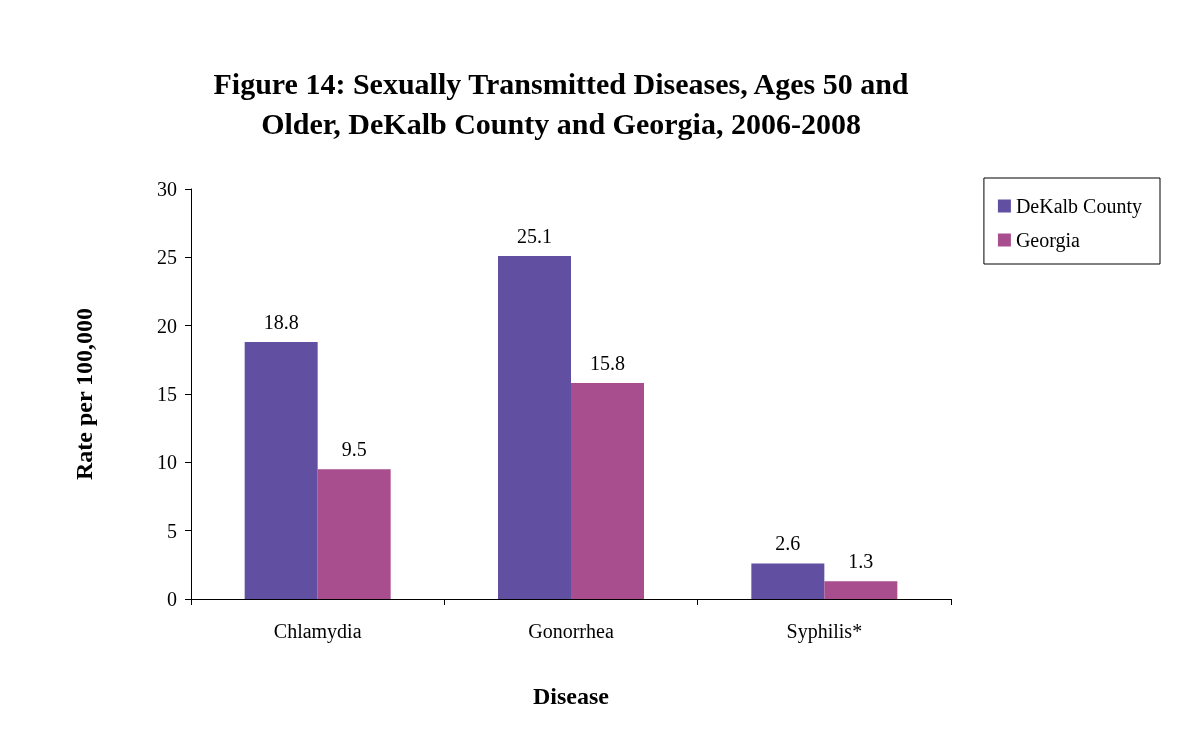 The image size is (1200, 752). What do you see at coordinates (167, 325) in the screenshot?
I see `y-tick-label: 20` at bounding box center [167, 325].